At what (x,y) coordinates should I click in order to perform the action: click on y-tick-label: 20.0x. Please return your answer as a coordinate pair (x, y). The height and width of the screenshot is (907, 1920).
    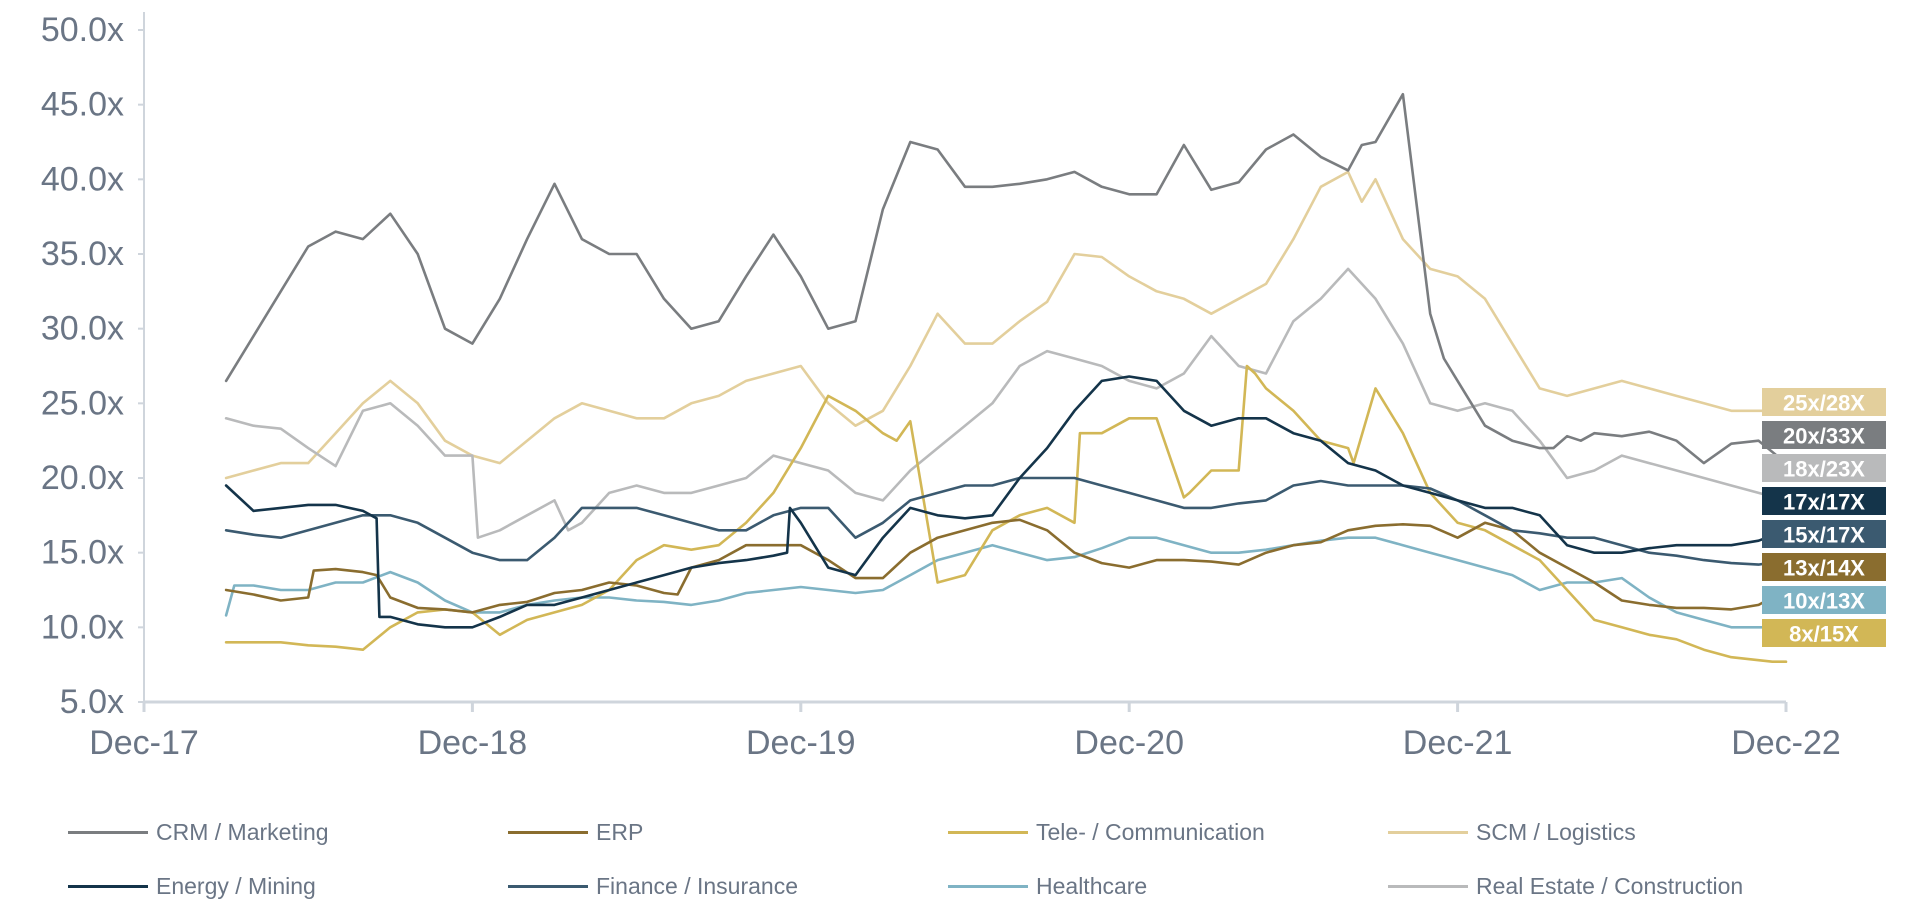
    Looking at the image, I should click on (82, 478).